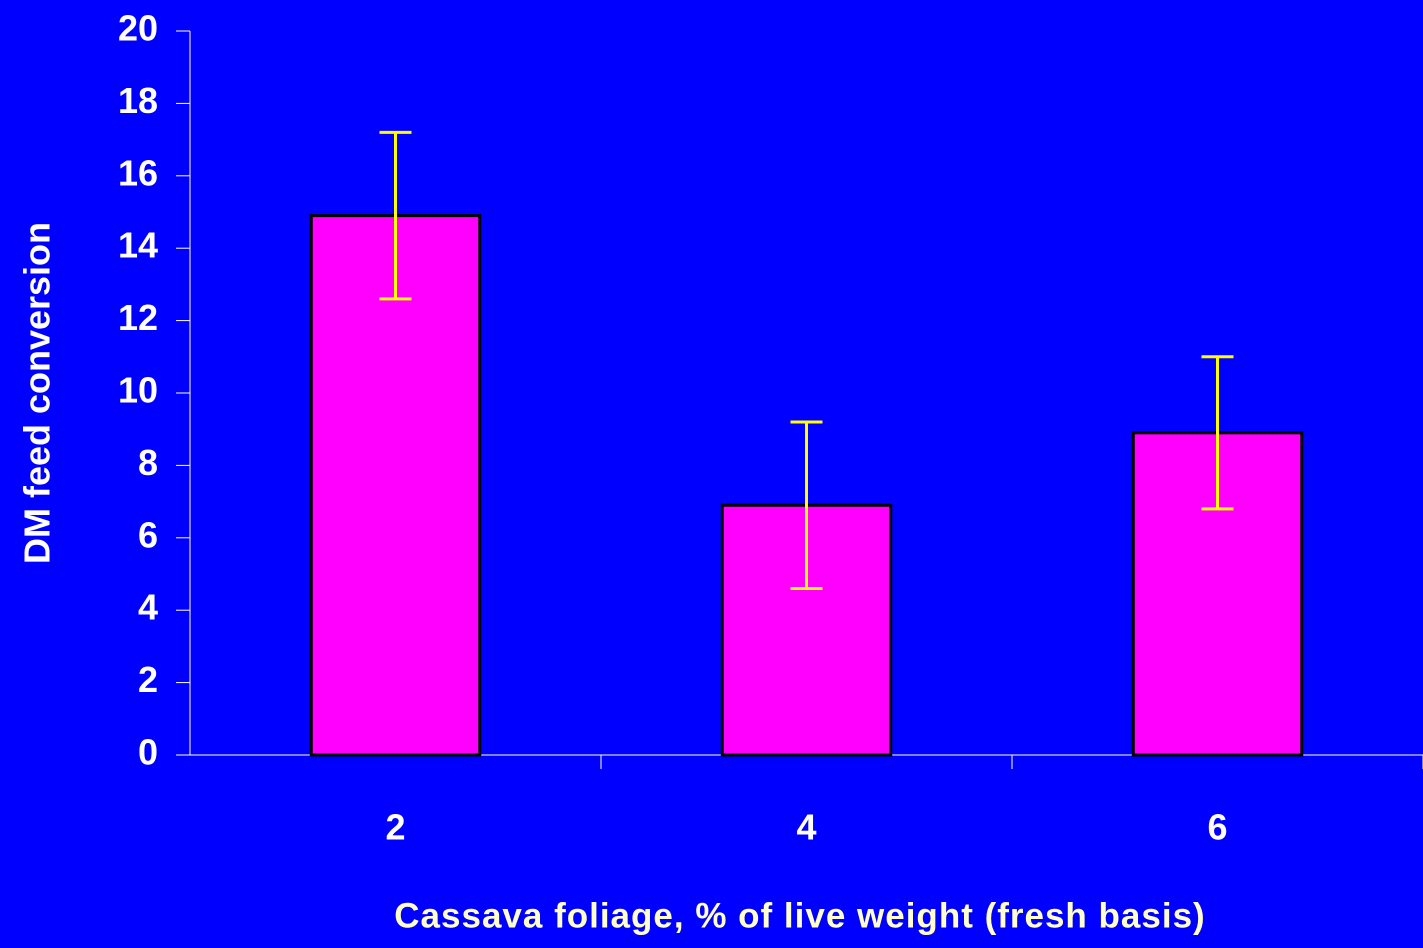  I want to click on y-tick-label: 14, so click(138, 245).